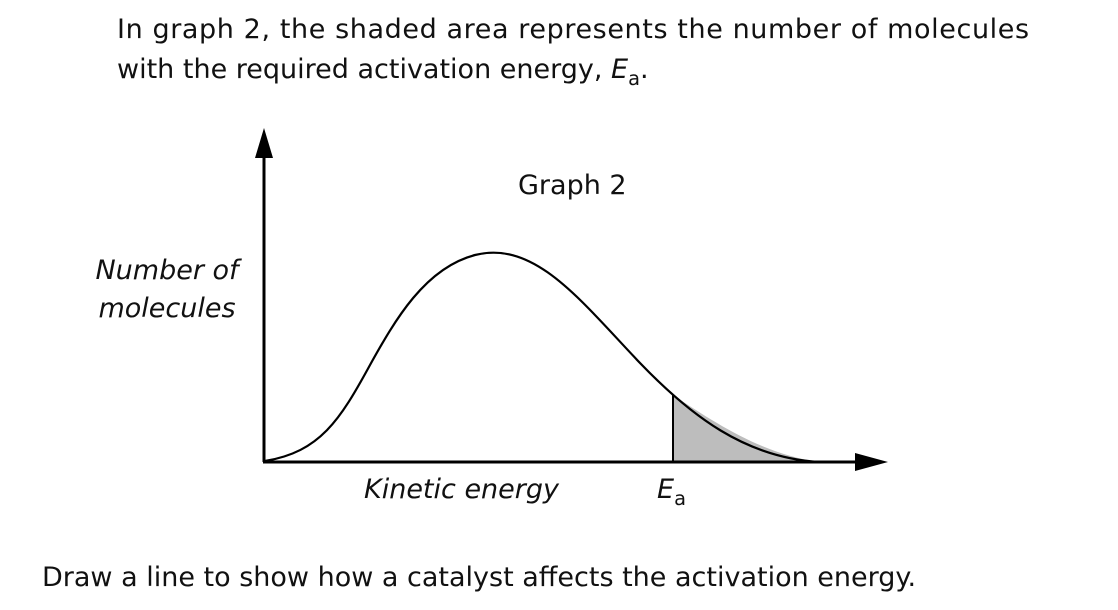 This screenshot has width=1118, height=610. What do you see at coordinates (634, 78) in the screenshot?
I see `intro-ea-subscript: a` at bounding box center [634, 78].